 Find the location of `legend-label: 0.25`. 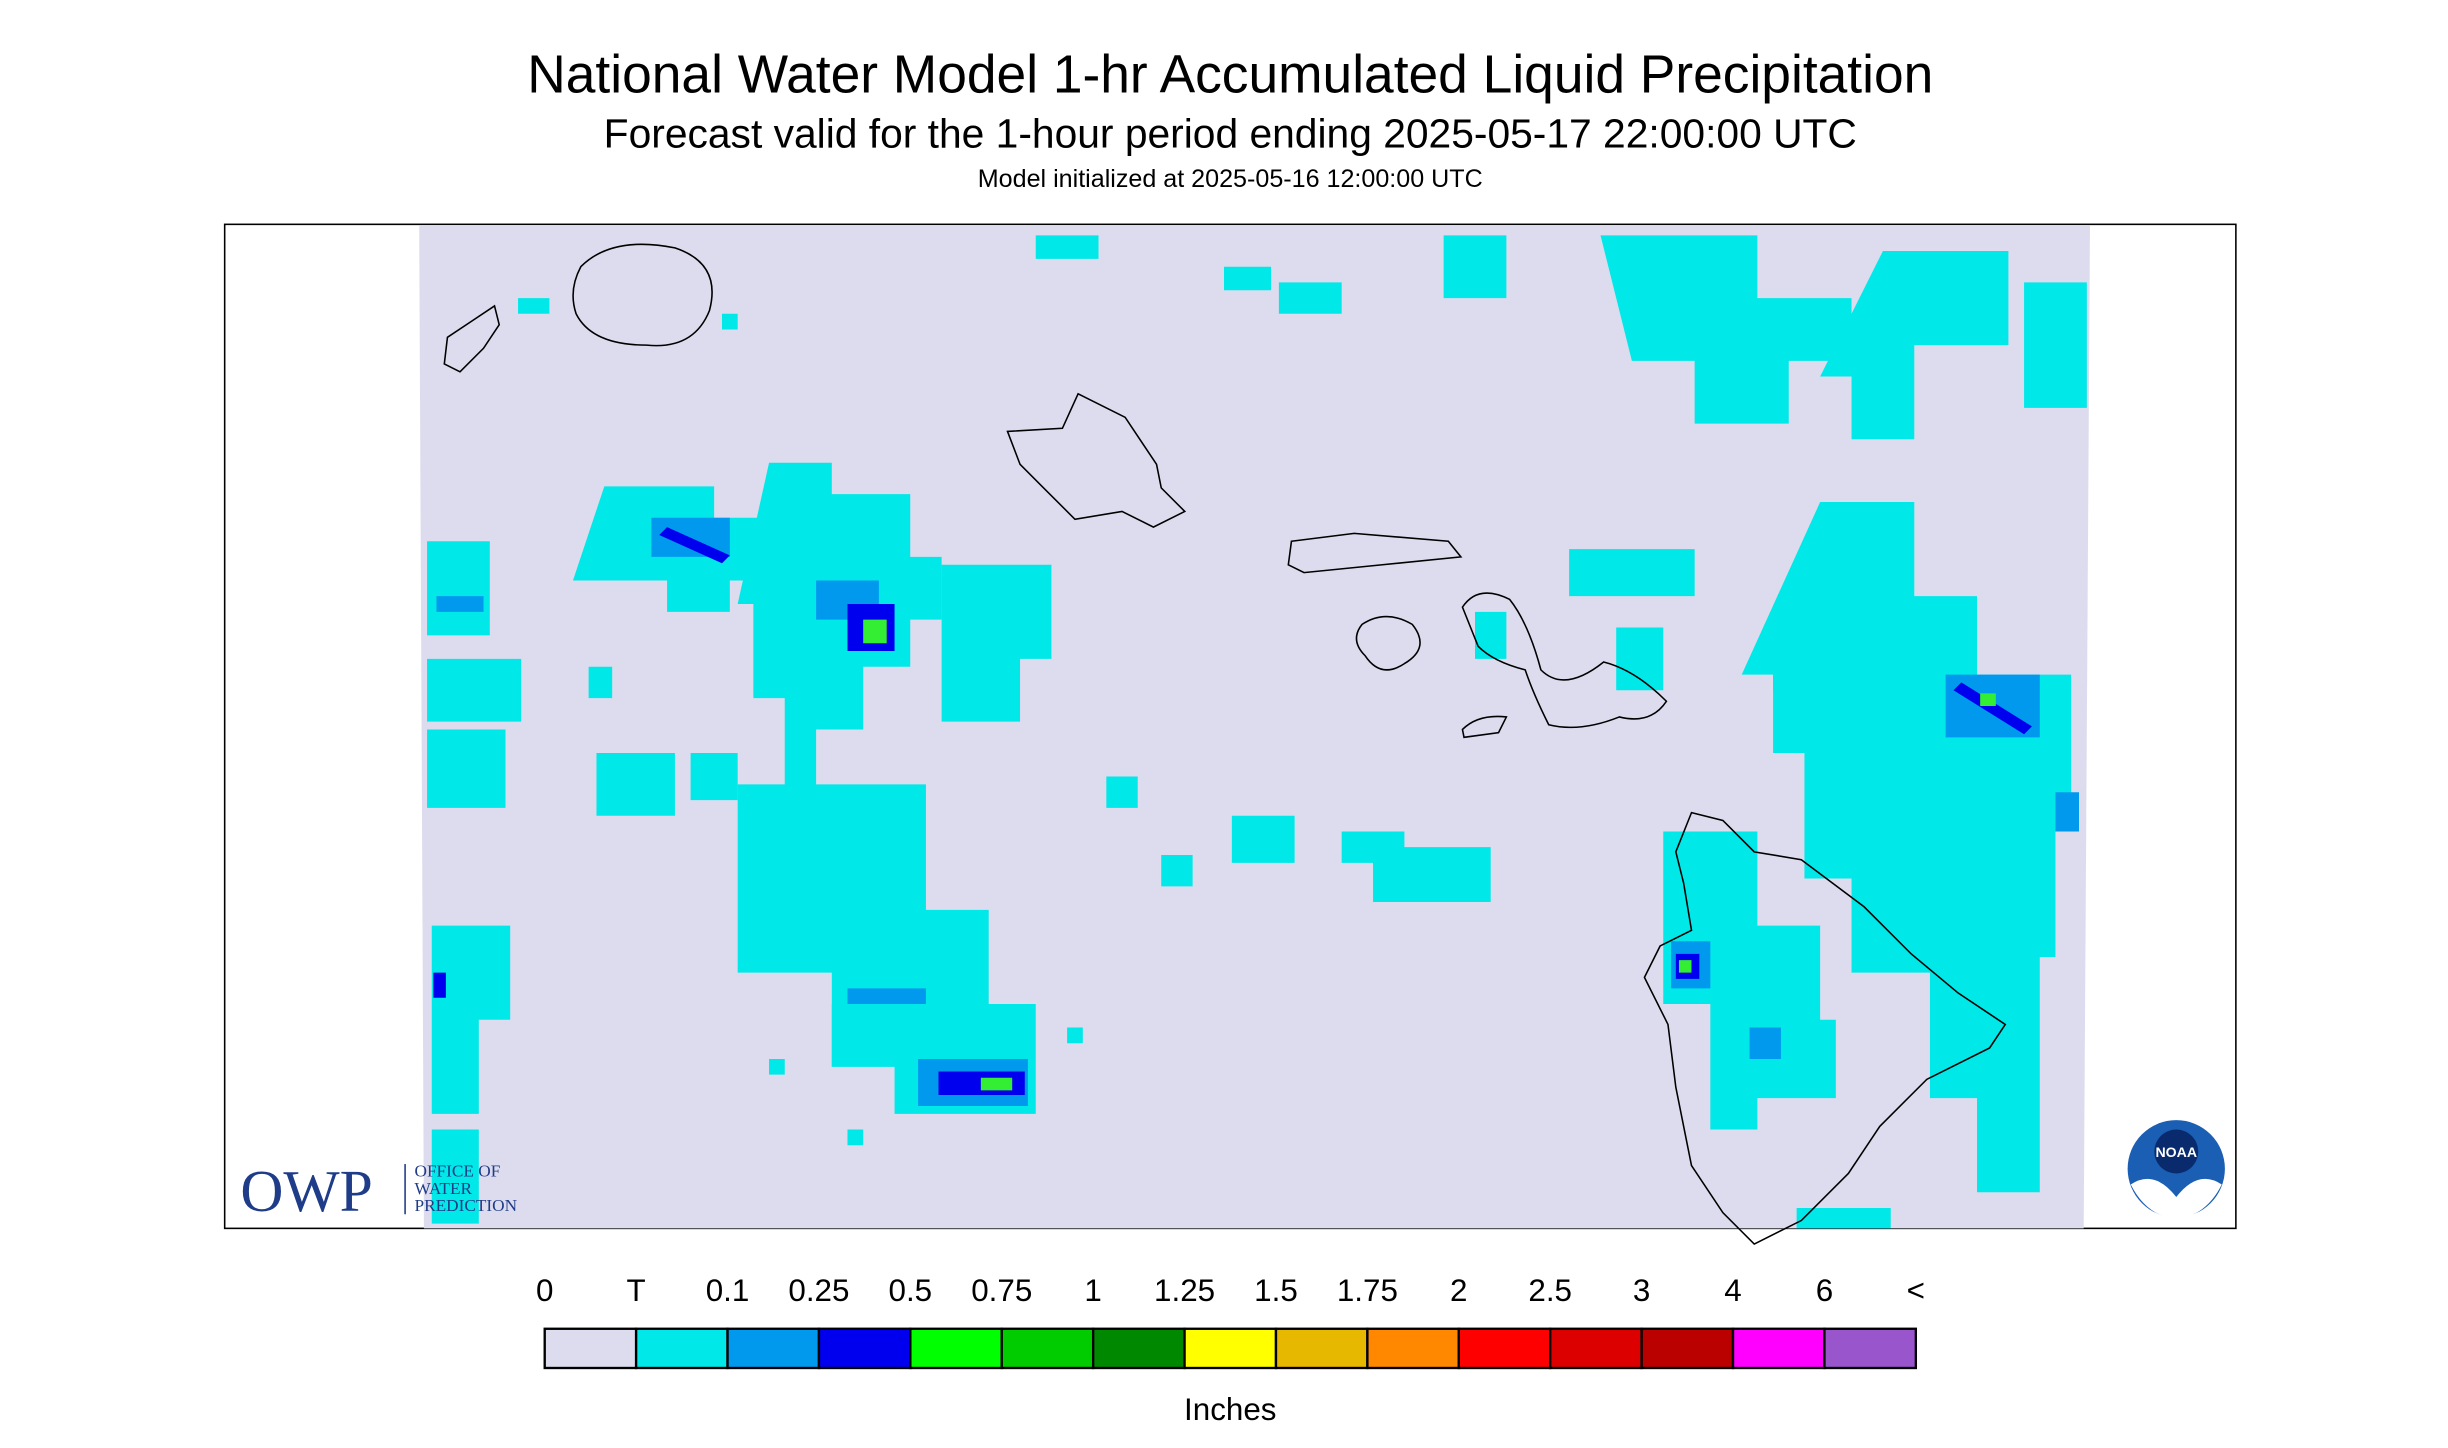

legend-label: 0.25 is located at coordinates (818, 1290).